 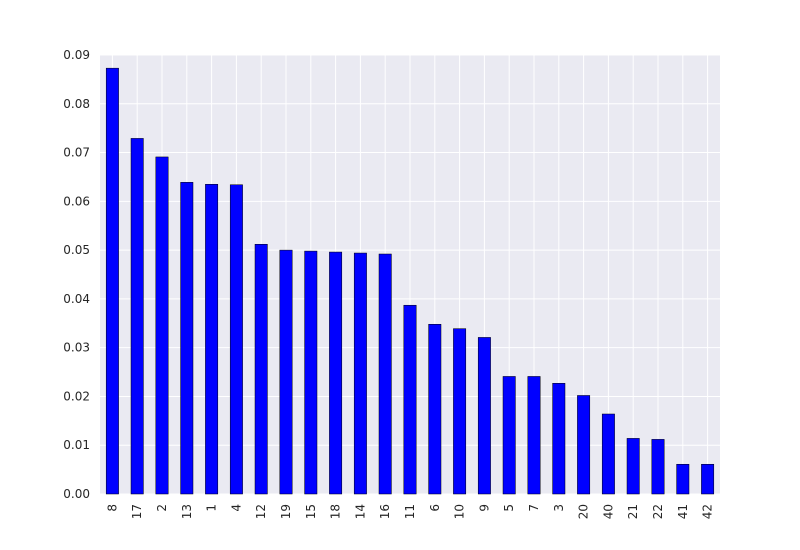 I want to click on y-tick-label: 0.08, so click(x=76, y=104).